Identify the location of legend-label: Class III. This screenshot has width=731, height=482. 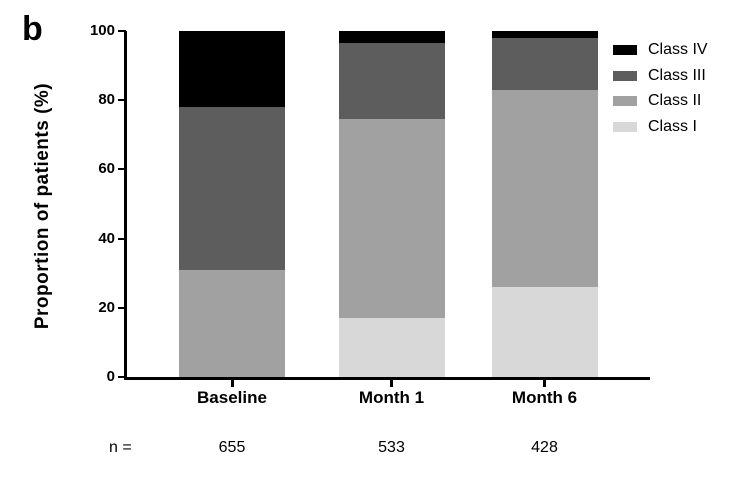
(677, 75).